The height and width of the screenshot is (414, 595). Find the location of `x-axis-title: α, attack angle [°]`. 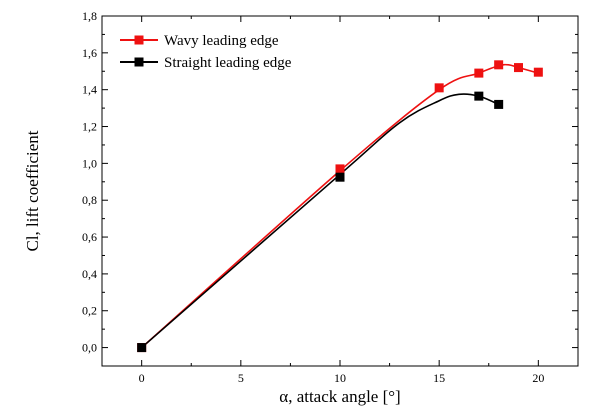

x-axis-title: α, attack angle [°] is located at coordinates (339, 396).